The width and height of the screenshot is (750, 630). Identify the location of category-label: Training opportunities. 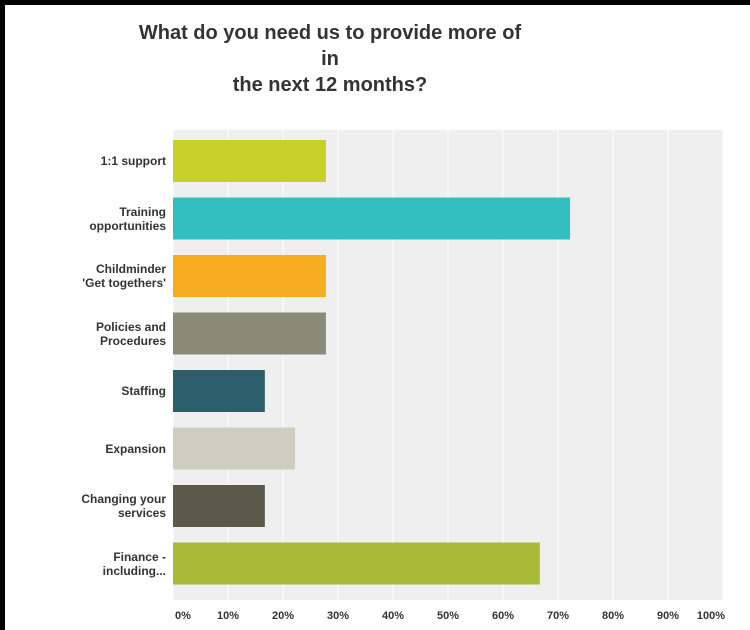
(83, 219).